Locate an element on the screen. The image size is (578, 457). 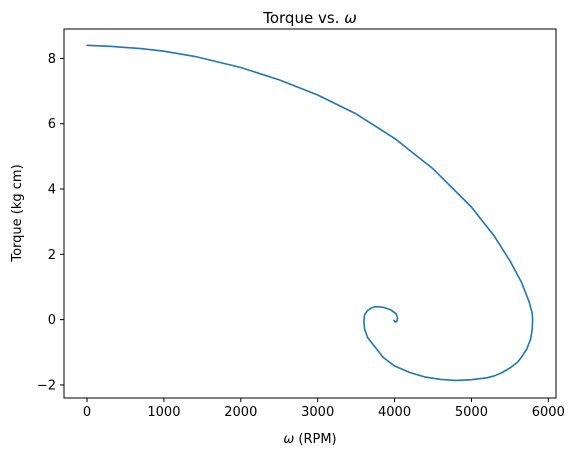
y-axis-label: Torque (kg cm) is located at coordinates (17, 213).